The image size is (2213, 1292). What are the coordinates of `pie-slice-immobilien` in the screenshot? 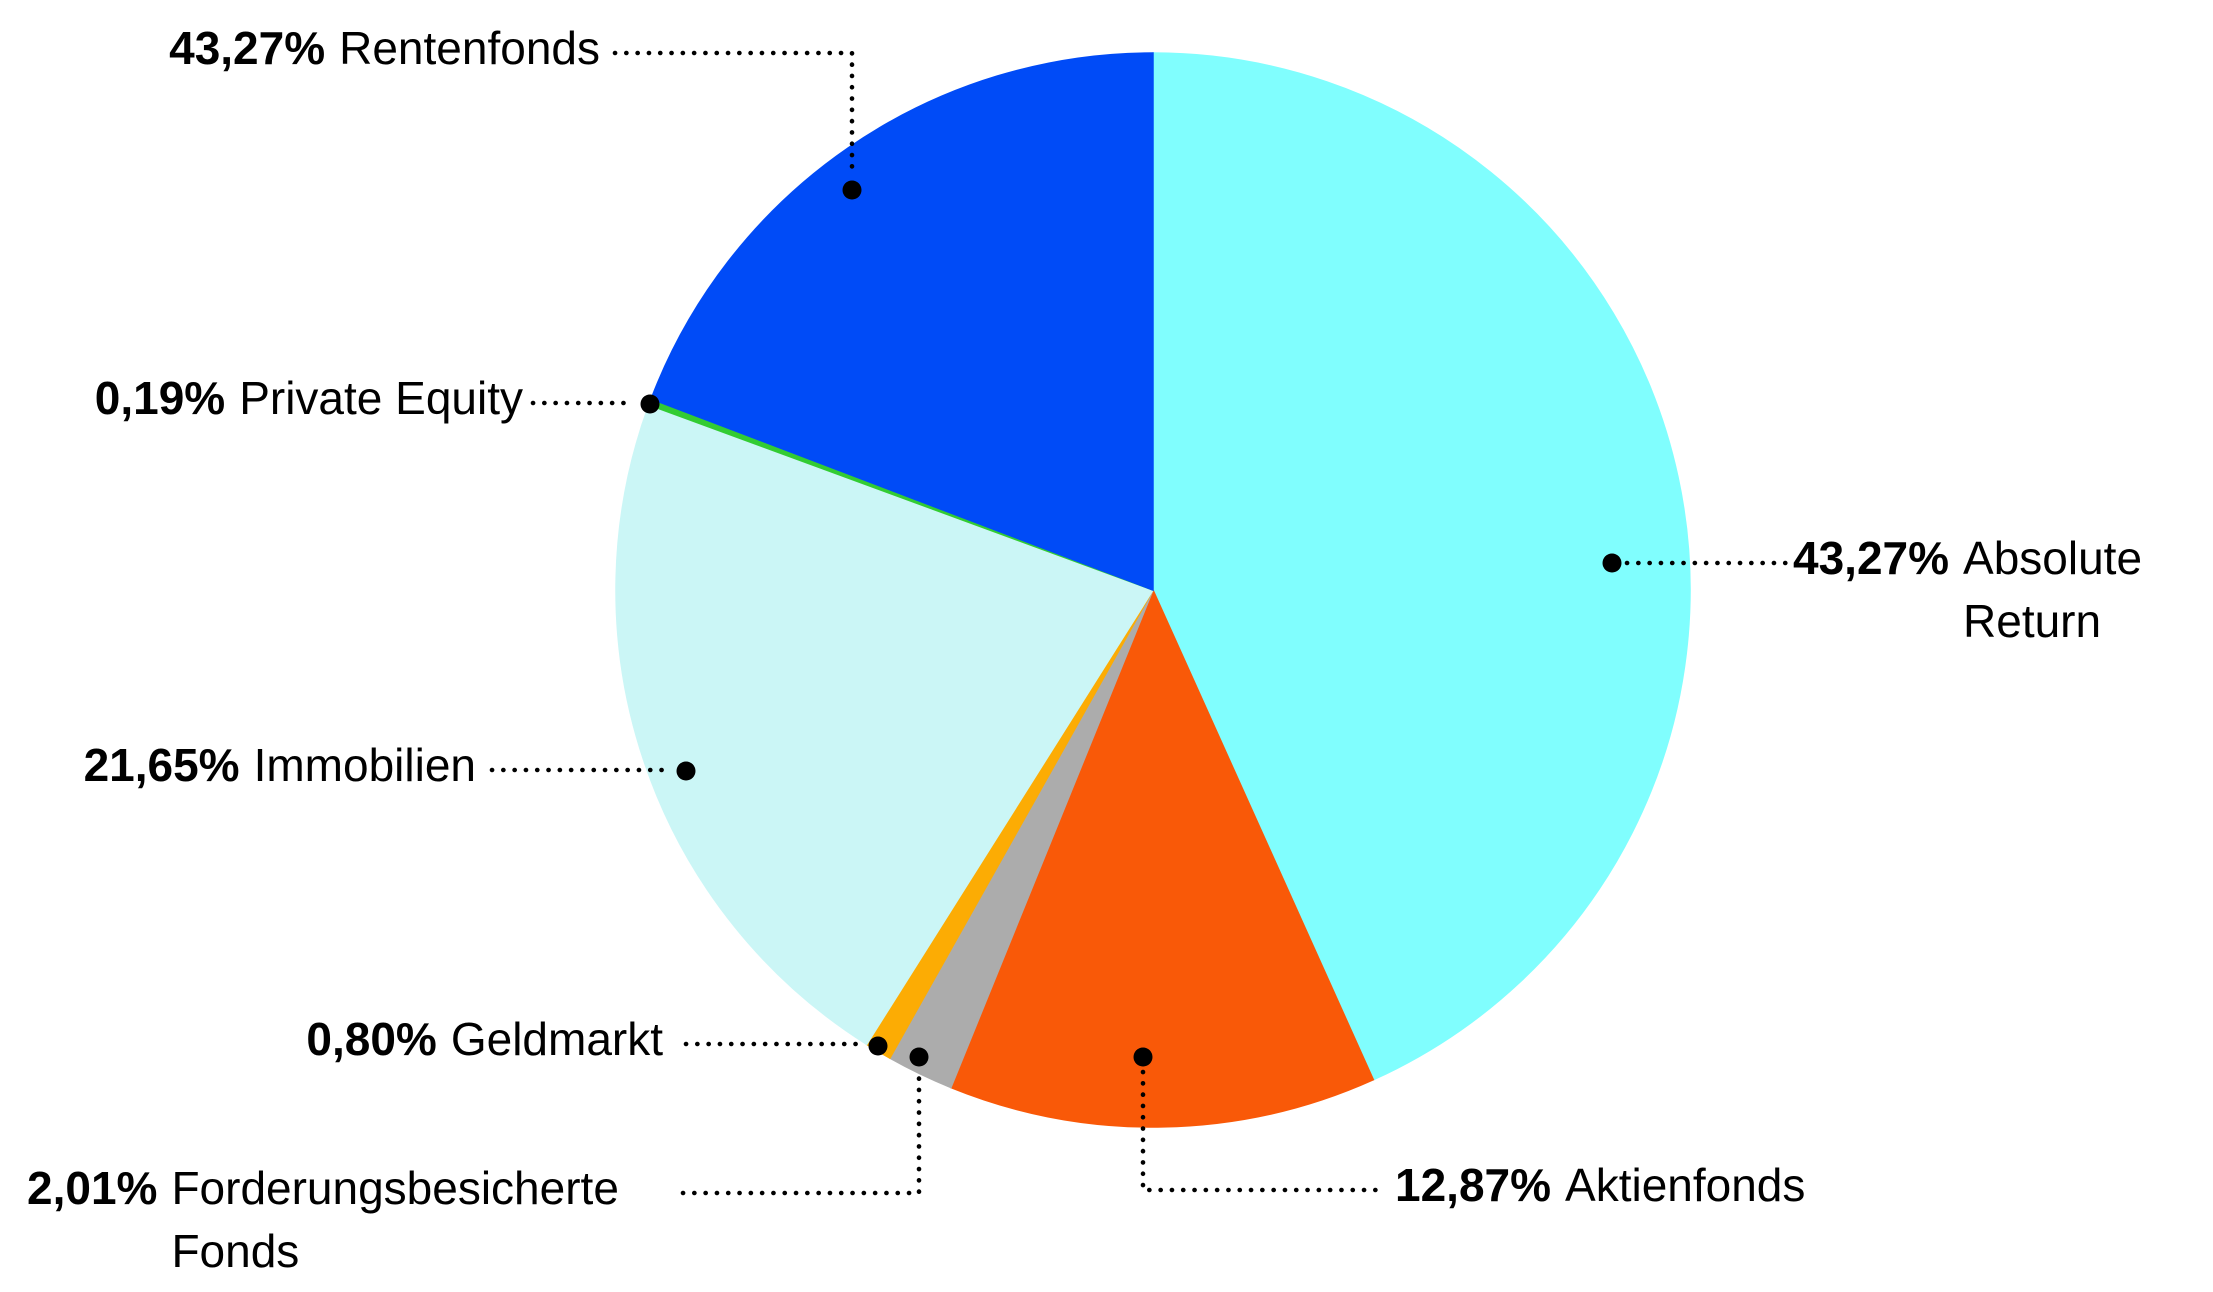 It's located at (885, 724).